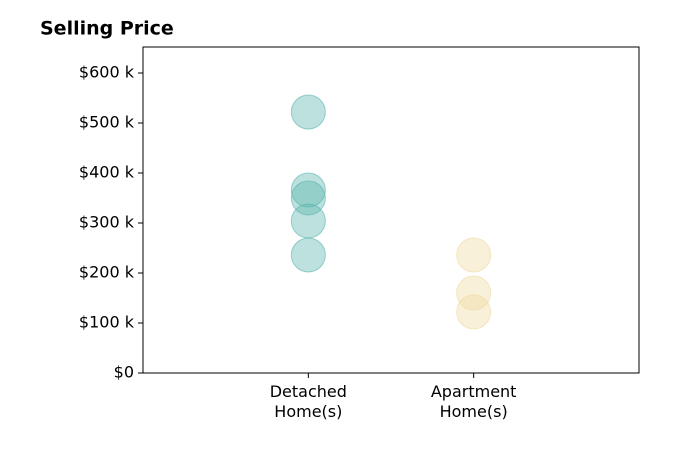 Image resolution: width=679 pixels, height=462 pixels. Describe the element at coordinates (107, 72) in the screenshot. I see `y-tick-label: $600 k` at that location.